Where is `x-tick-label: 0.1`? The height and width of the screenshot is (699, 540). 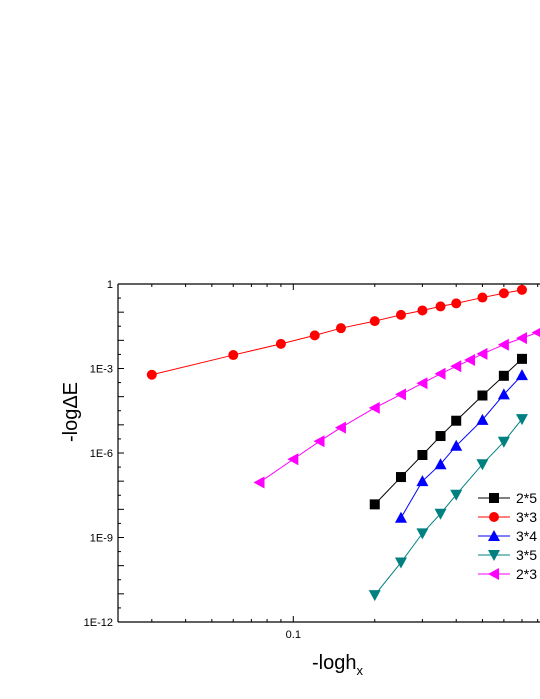 x-tick-label: 0.1 is located at coordinates (293, 635).